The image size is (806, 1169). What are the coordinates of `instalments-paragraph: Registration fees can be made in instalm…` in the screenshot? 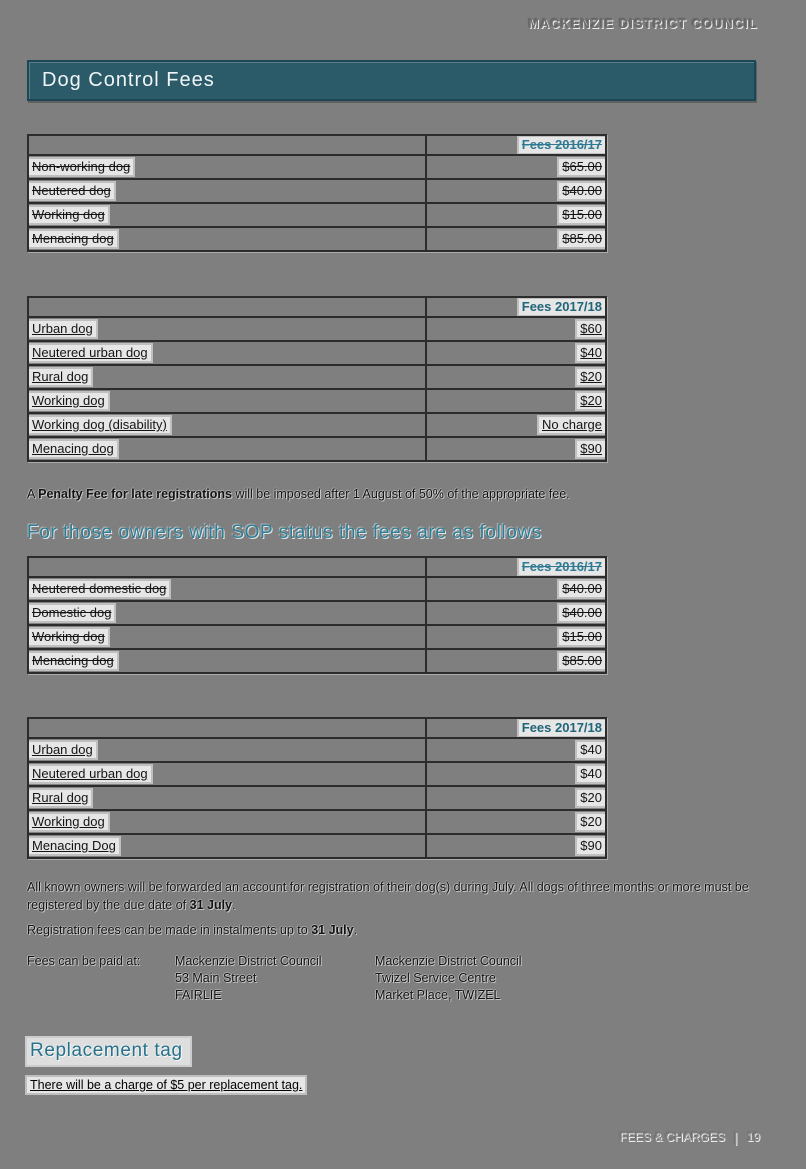 It's located at (192, 930).